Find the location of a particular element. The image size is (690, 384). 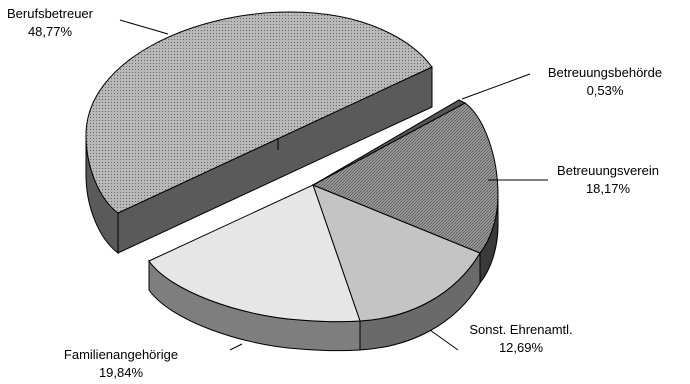

label-betreuungsverein: Betreuungsverein is located at coordinates (608, 170).